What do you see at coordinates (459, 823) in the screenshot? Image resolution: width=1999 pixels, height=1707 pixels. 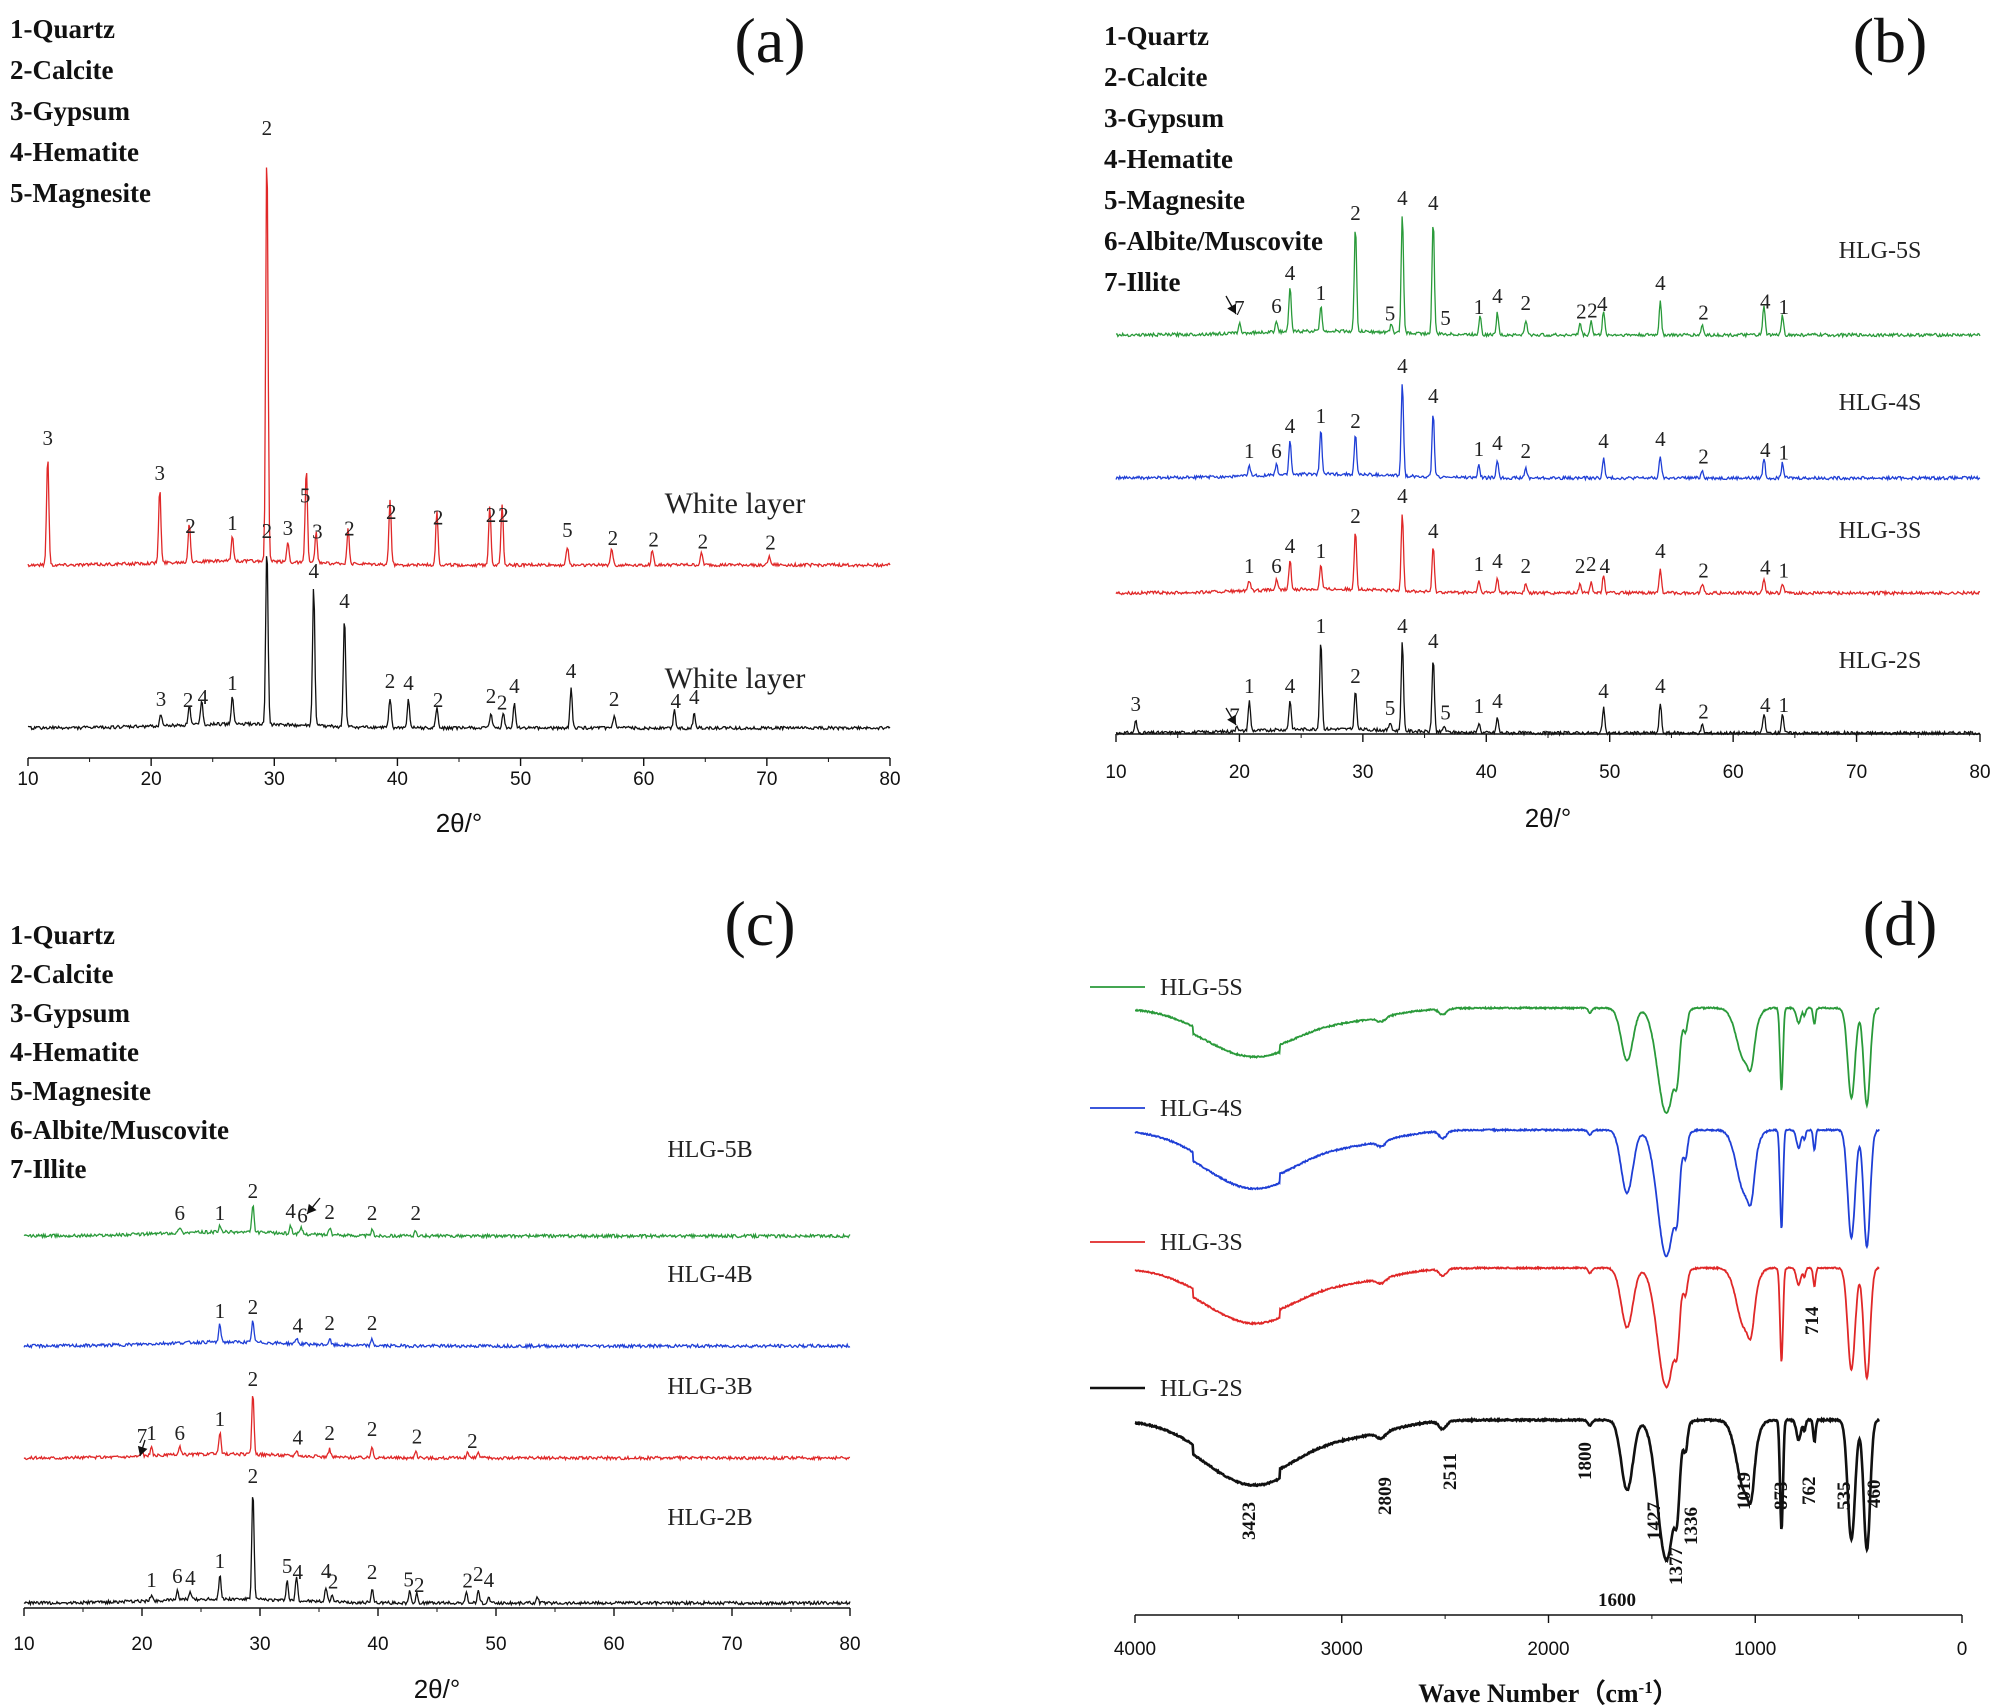 I see `panel-a-x-label: 2θ/°` at bounding box center [459, 823].